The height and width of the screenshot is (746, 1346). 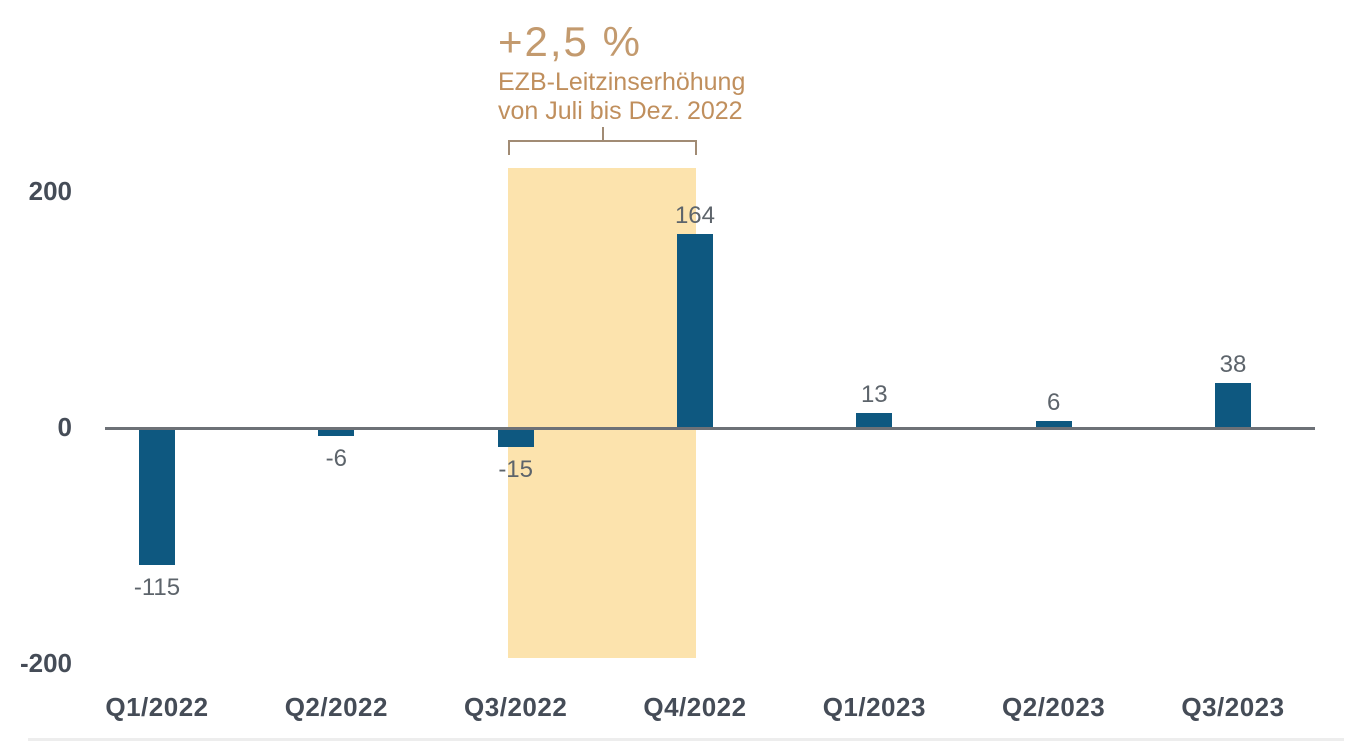 I want to click on bar-Q1/2022, so click(x=157, y=497).